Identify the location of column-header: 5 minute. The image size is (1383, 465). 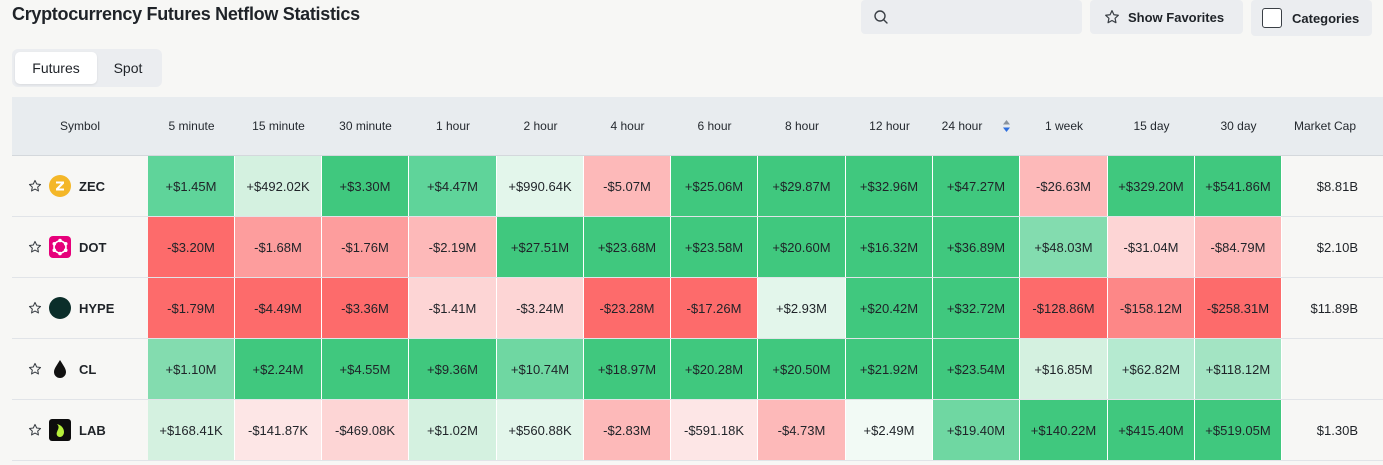
(191, 126).